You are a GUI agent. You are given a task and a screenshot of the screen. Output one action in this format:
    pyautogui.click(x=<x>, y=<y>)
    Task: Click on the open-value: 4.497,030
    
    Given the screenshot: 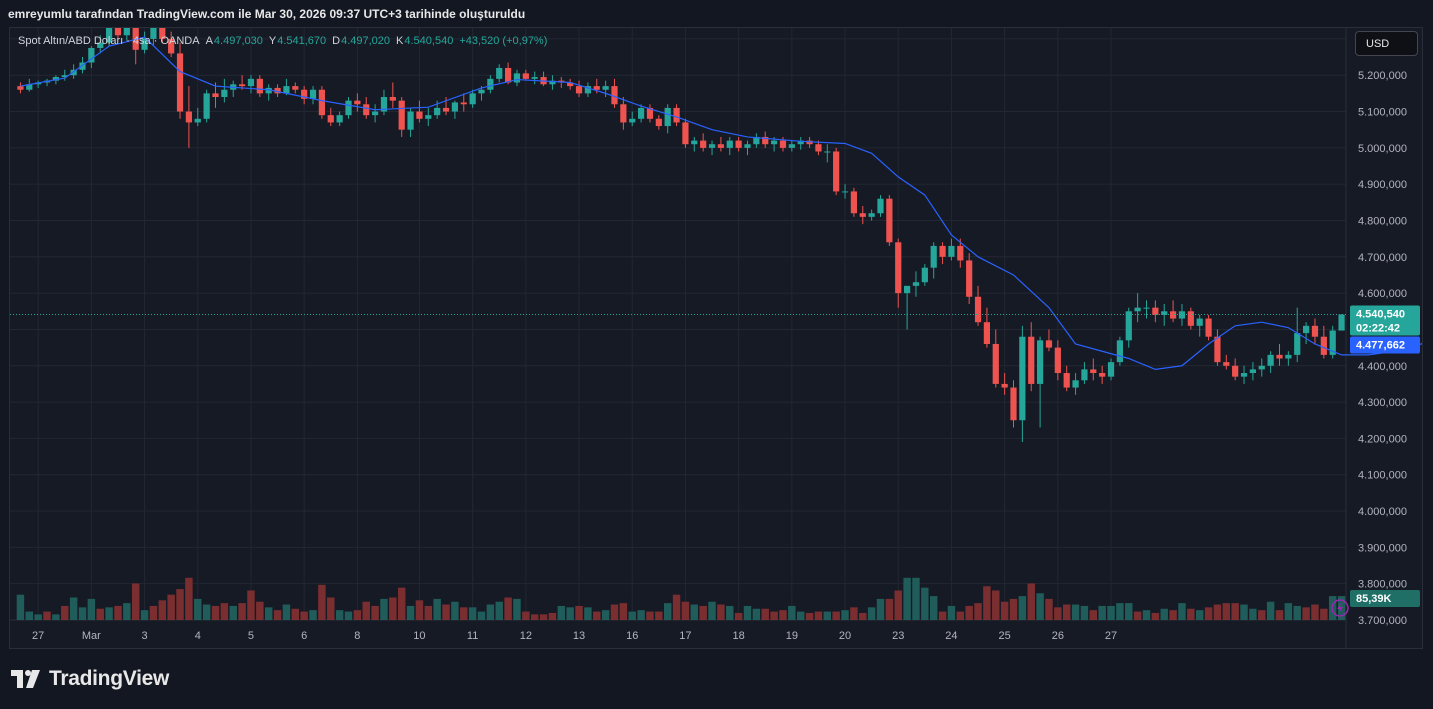 What is the action you would take?
    pyautogui.click(x=238, y=41)
    